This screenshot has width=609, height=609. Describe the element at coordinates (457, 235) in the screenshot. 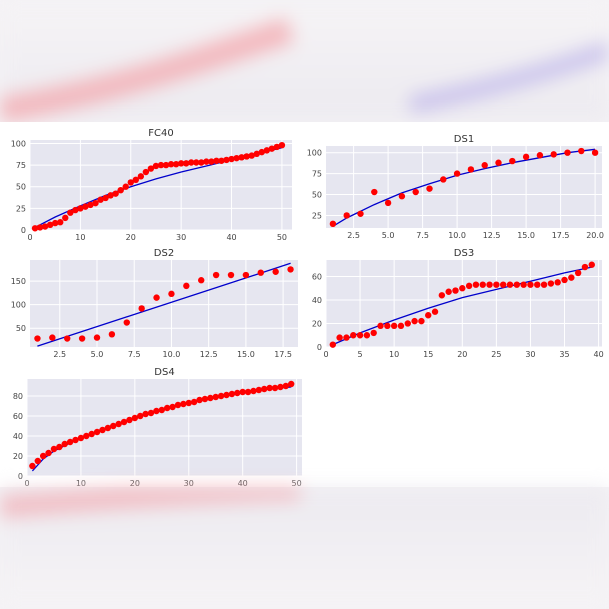

I see `x-tick-label: 10.0` at that location.